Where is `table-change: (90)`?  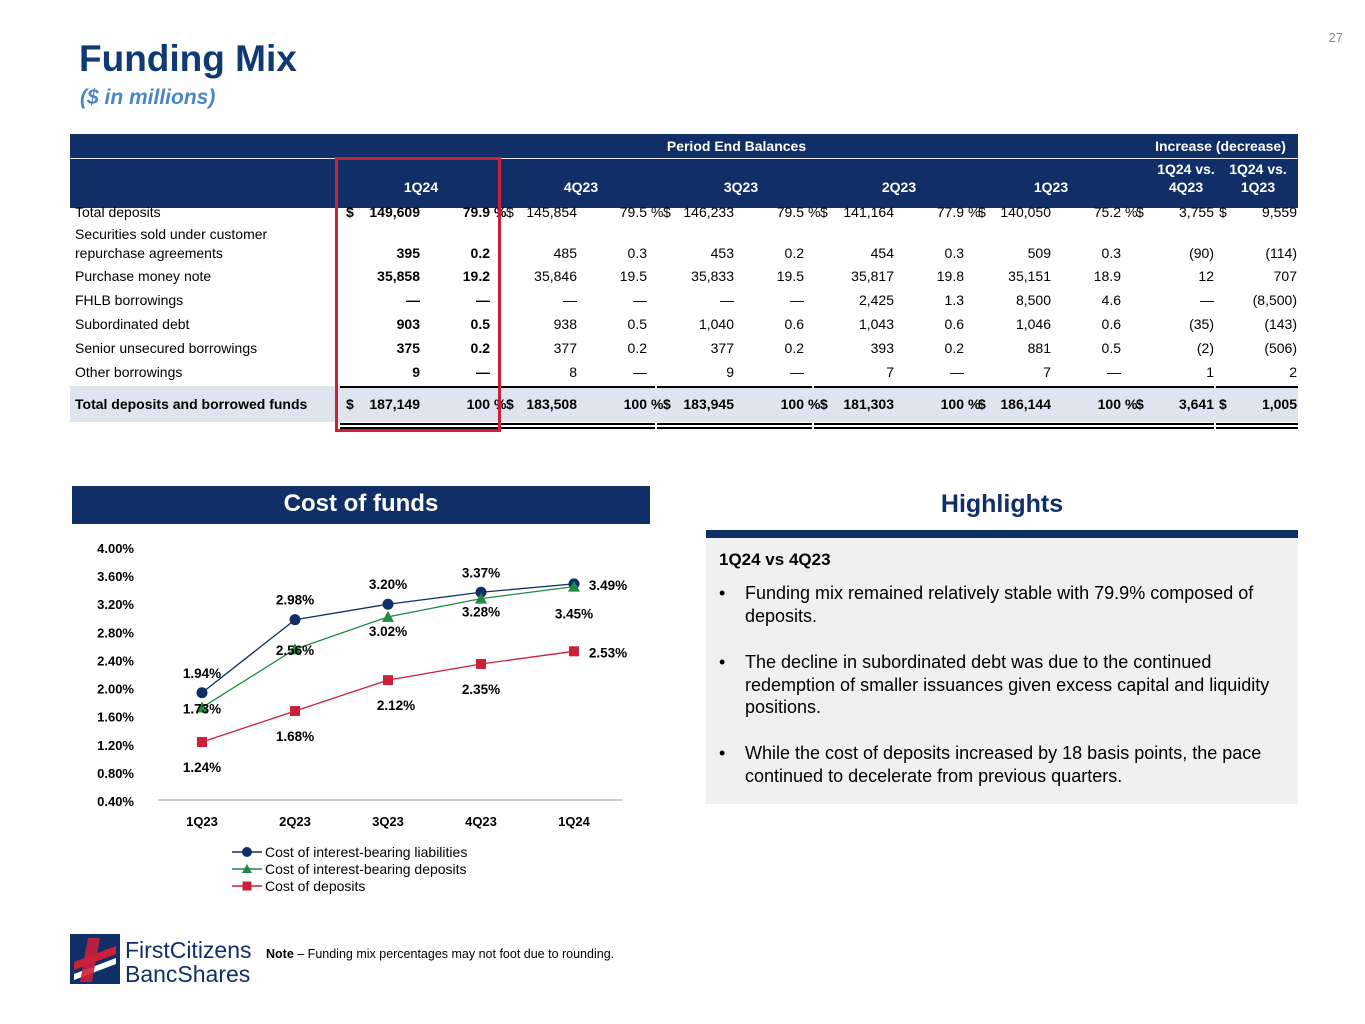 table-change: (90) is located at coordinates (1201, 253).